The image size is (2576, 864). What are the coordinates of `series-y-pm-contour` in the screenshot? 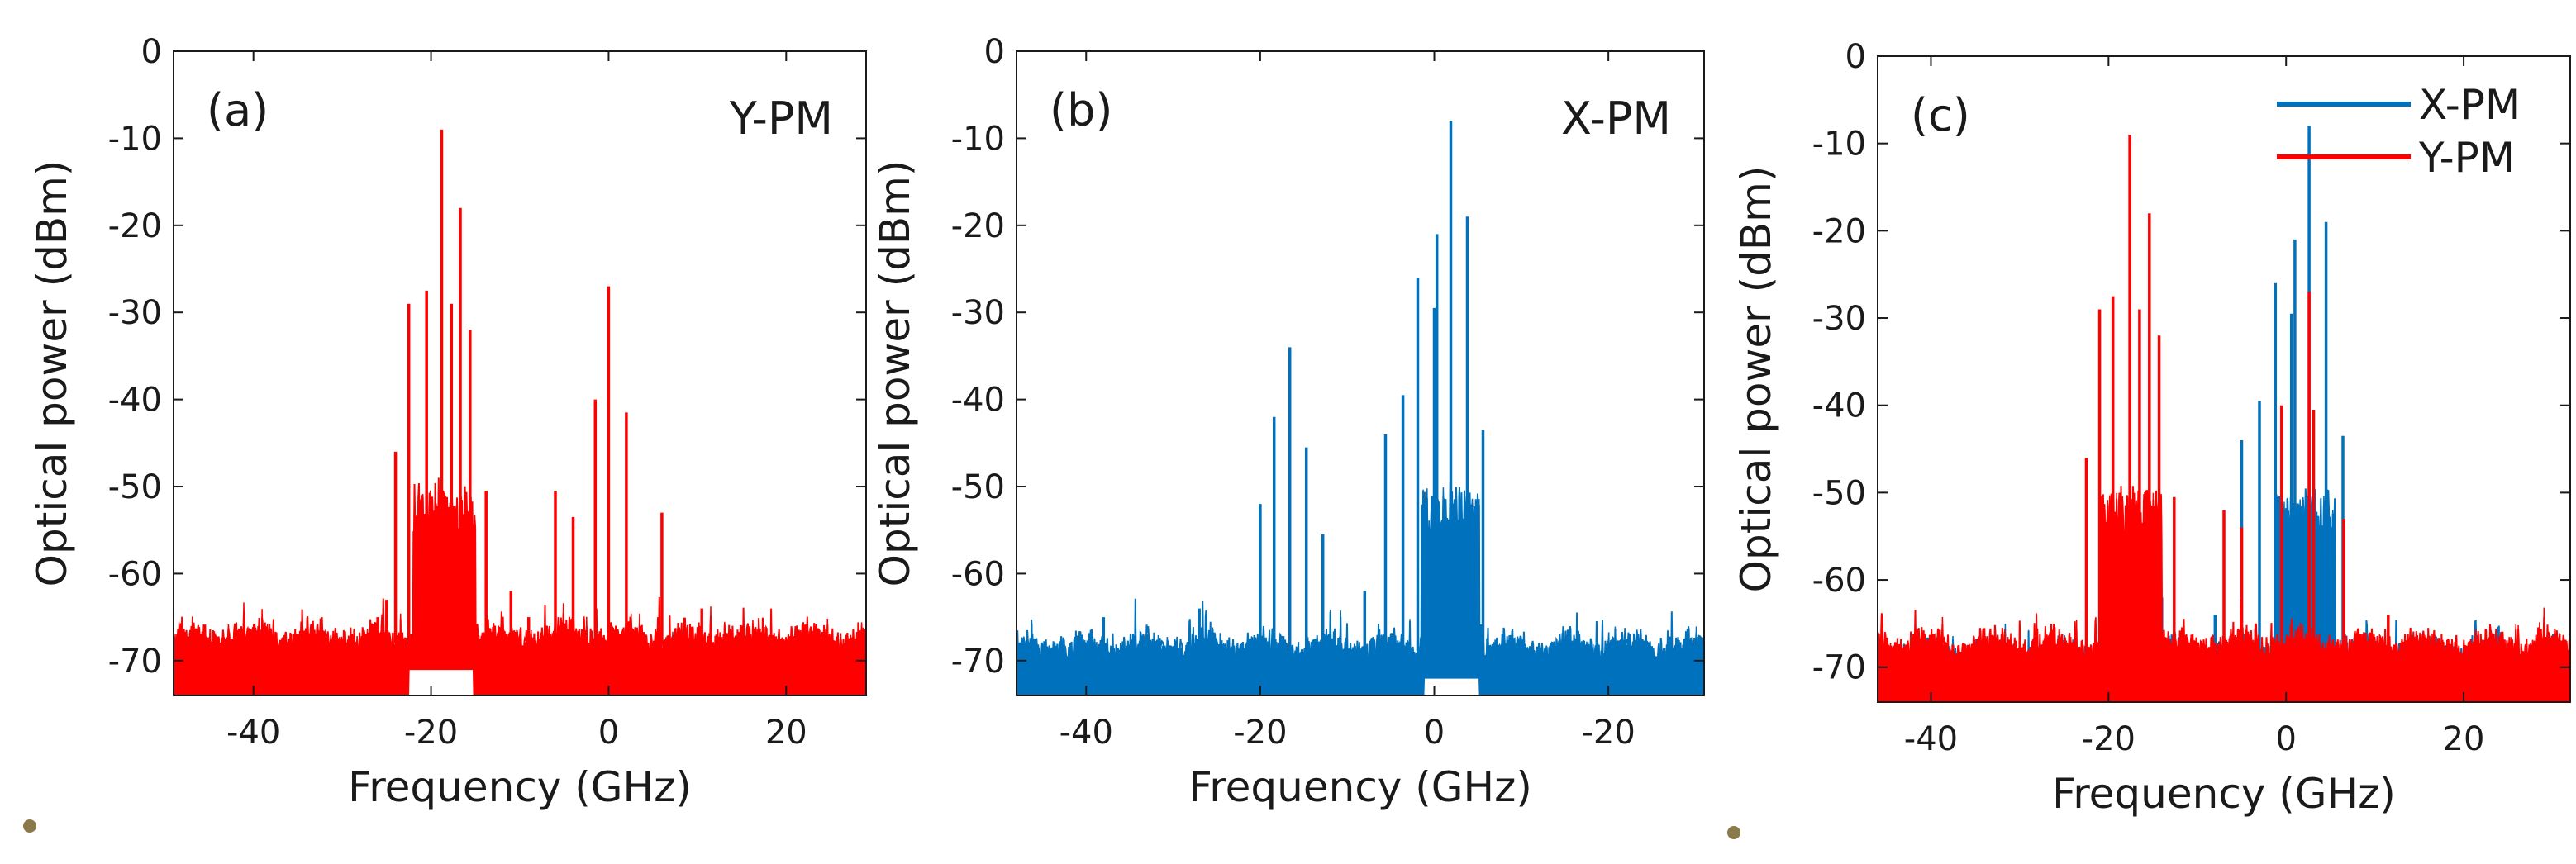 It's located at (520, 572).